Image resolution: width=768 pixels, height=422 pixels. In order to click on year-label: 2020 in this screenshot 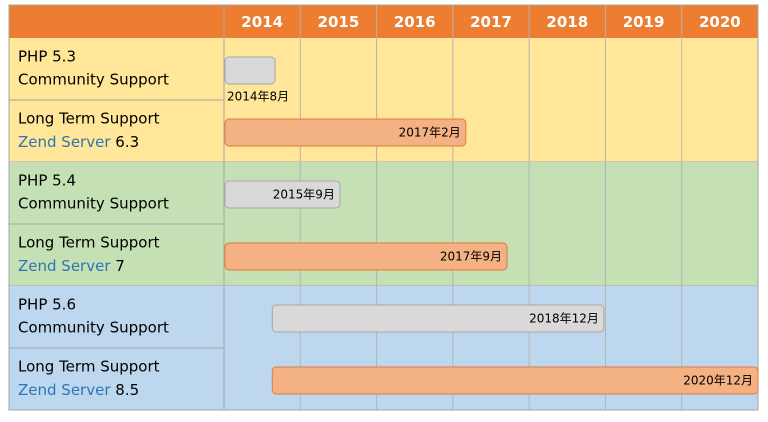, I will do `click(720, 22)`.